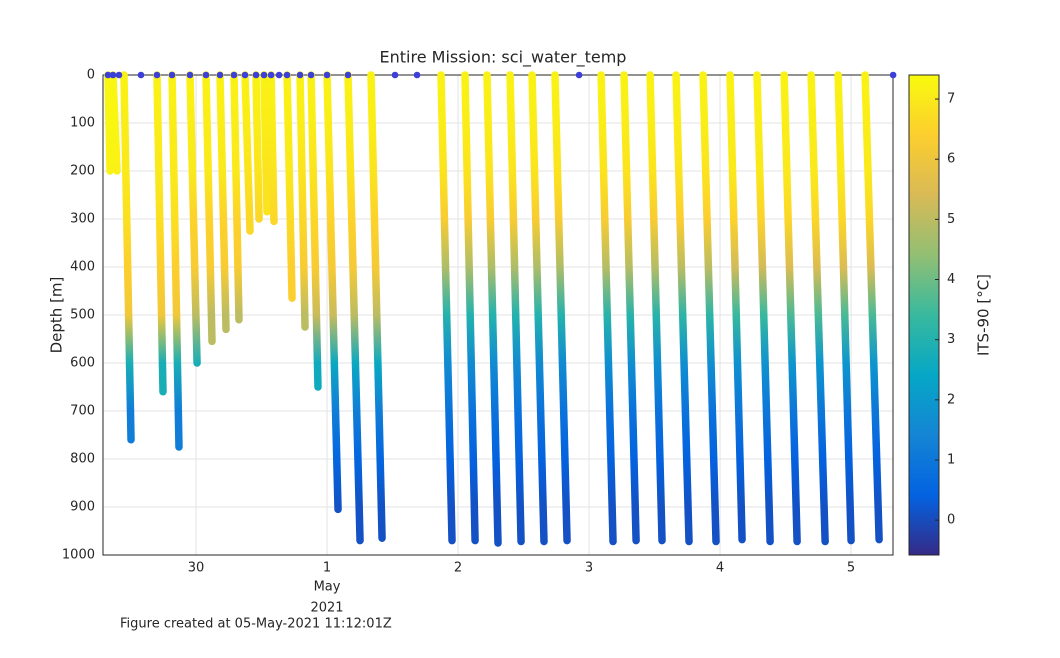 The width and height of the screenshot is (1060, 658). Describe the element at coordinates (82, 459) in the screenshot. I see `y-tick-label: 800` at that location.